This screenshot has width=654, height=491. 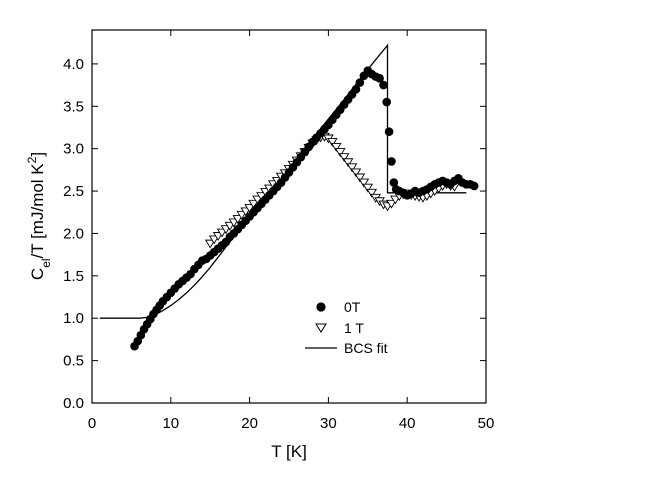 I want to click on x-tick-label: 10, so click(x=170, y=423).